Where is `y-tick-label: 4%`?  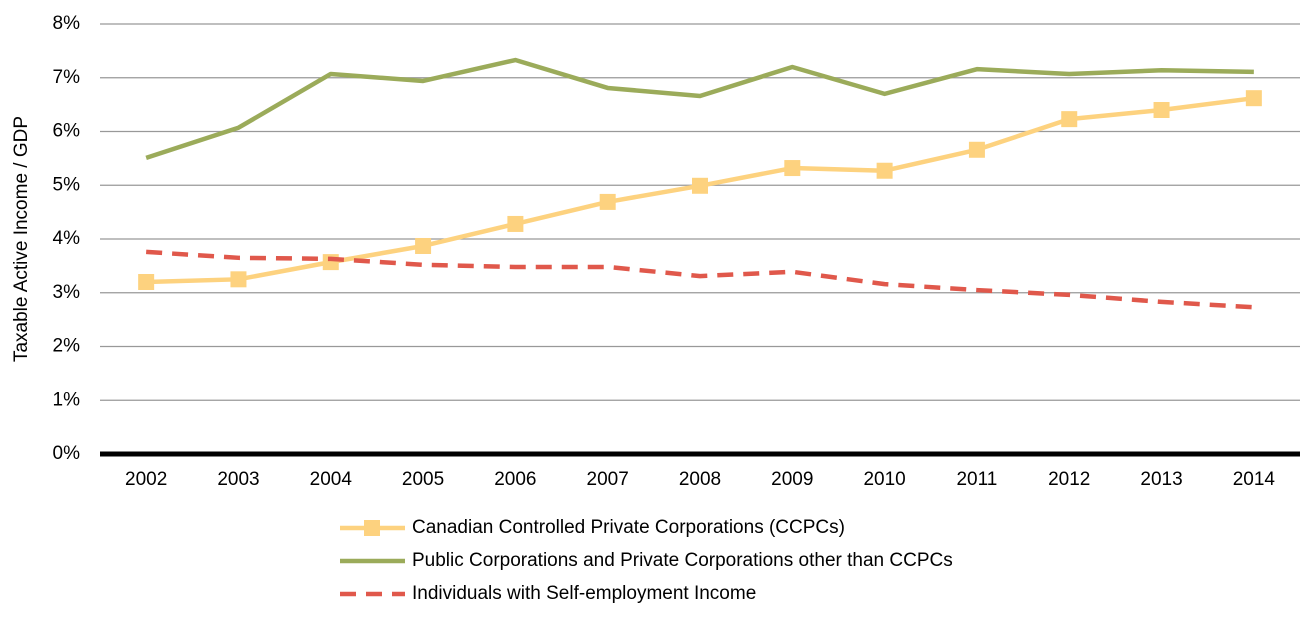
y-tick-label: 4% is located at coordinates (67, 238).